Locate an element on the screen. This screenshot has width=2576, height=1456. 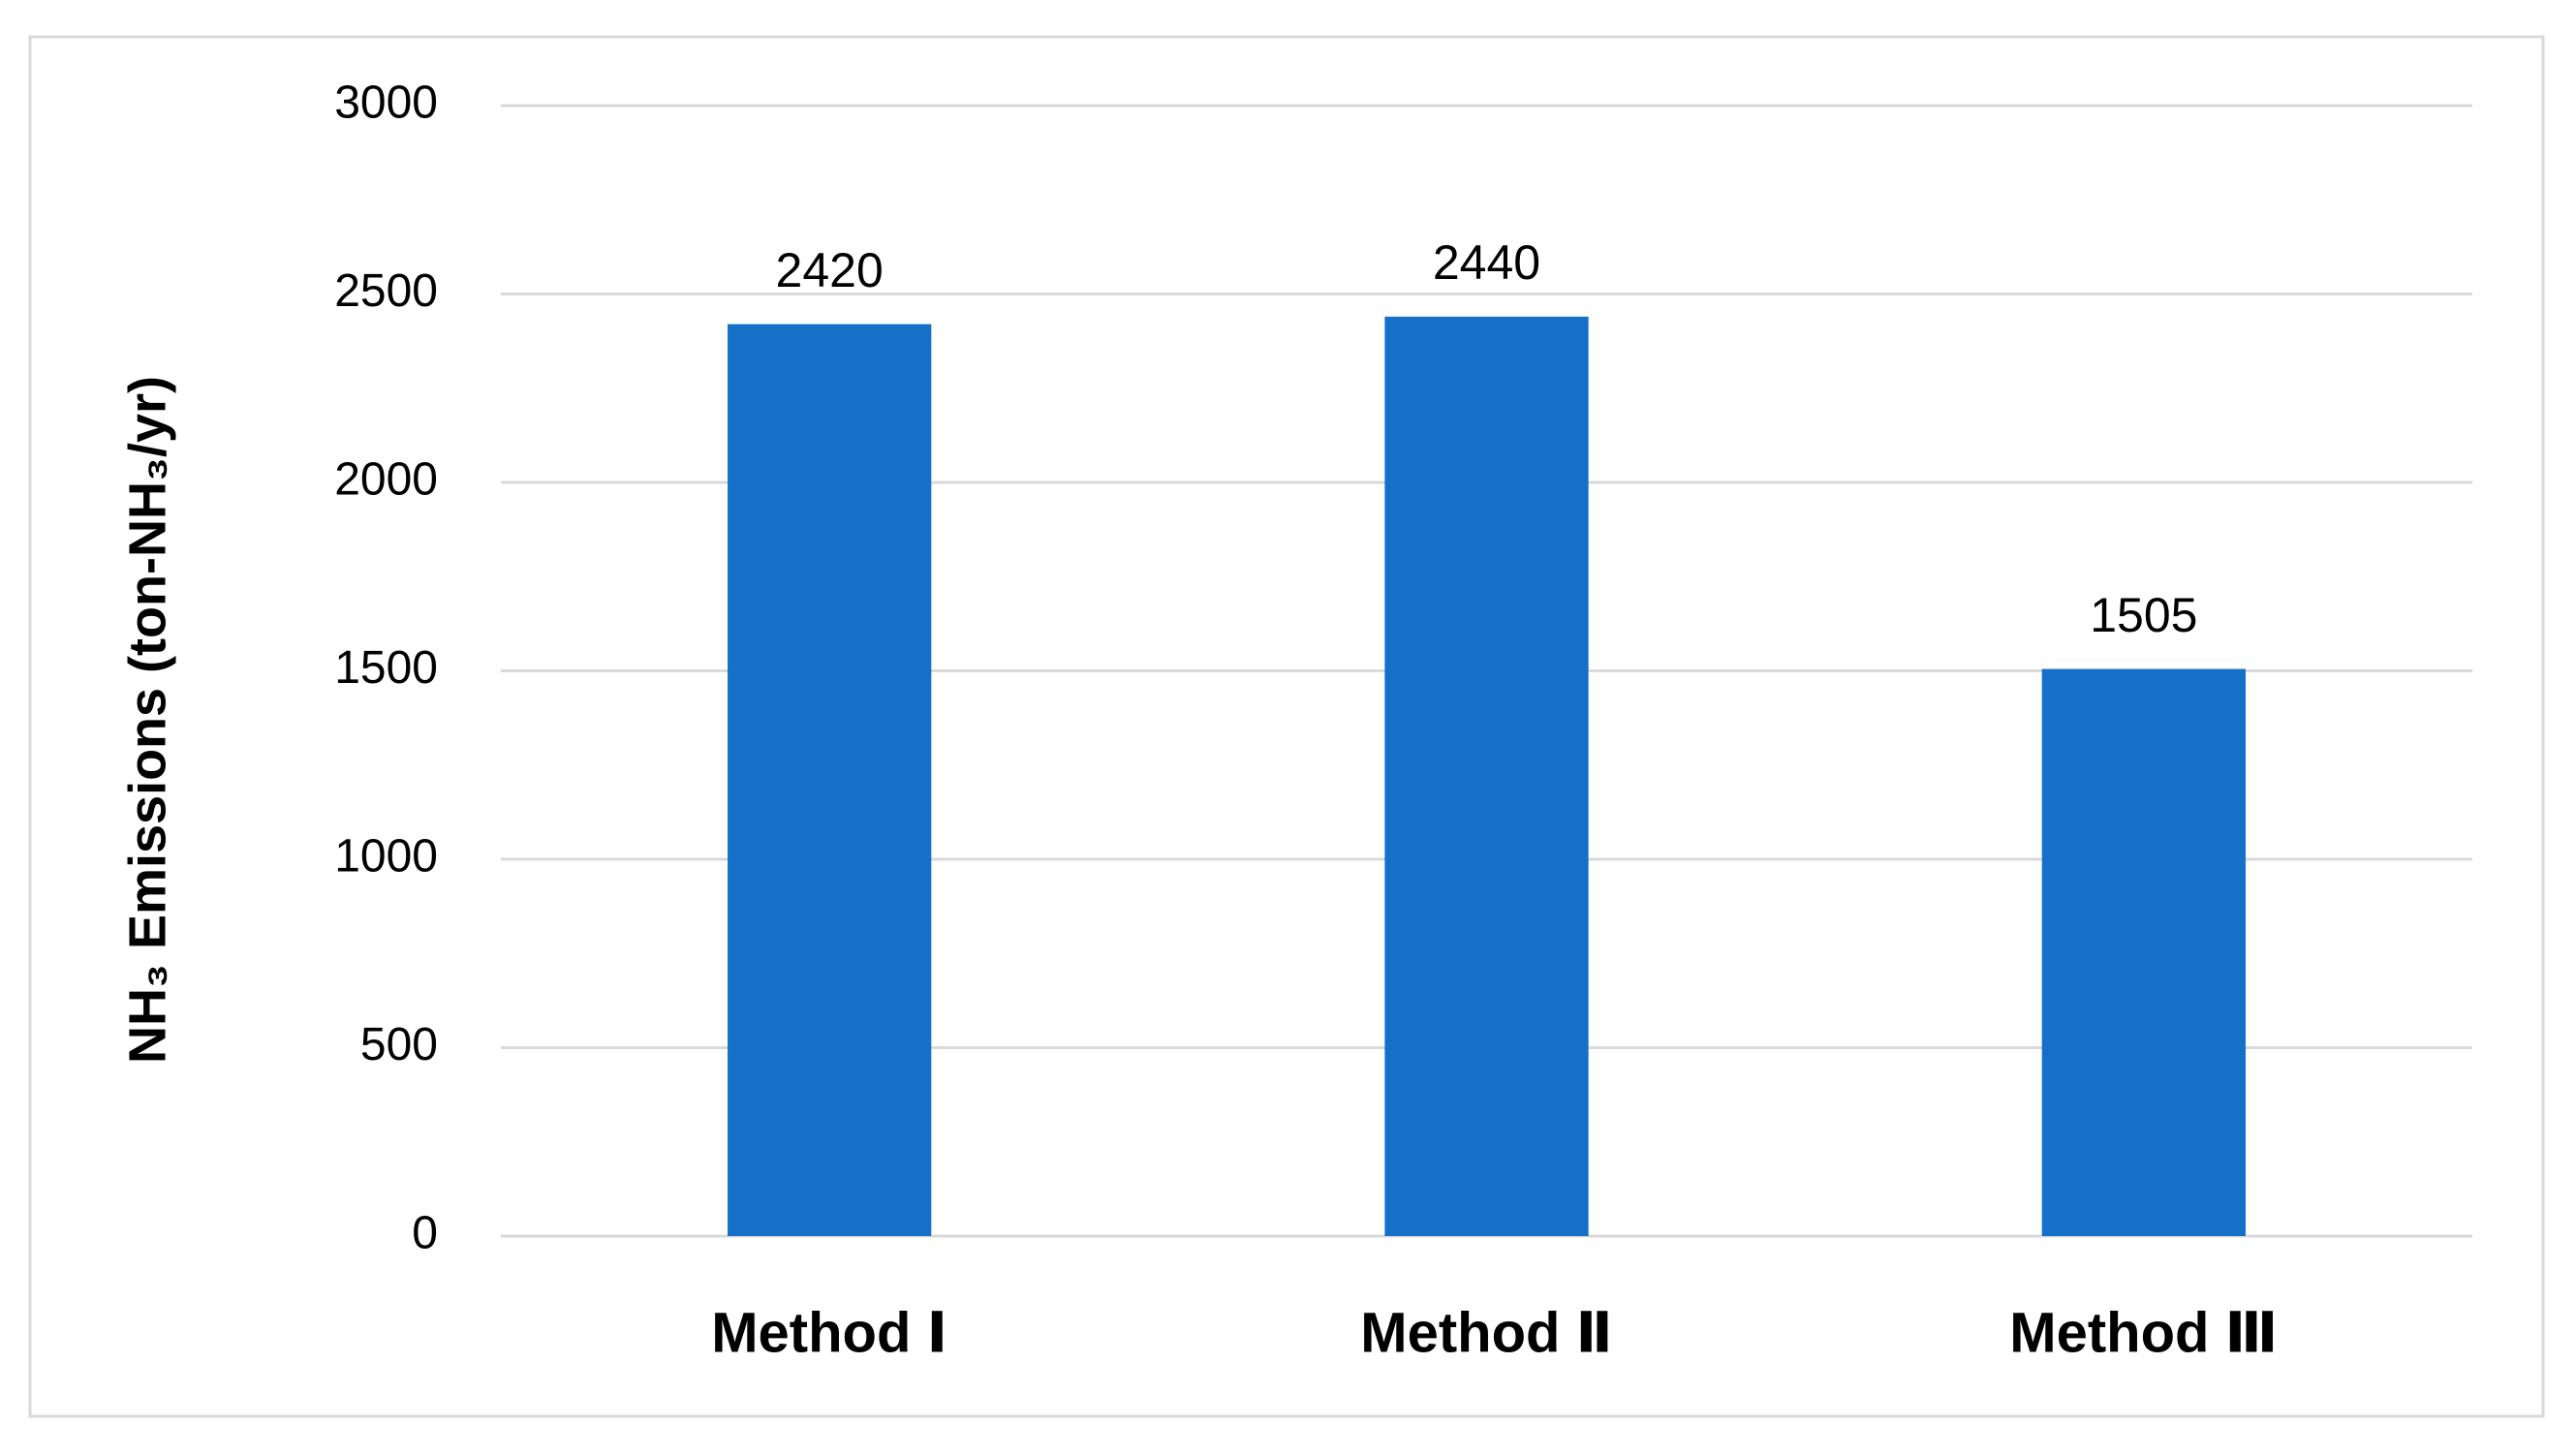
y-tick-label: 2500 is located at coordinates (386, 291).